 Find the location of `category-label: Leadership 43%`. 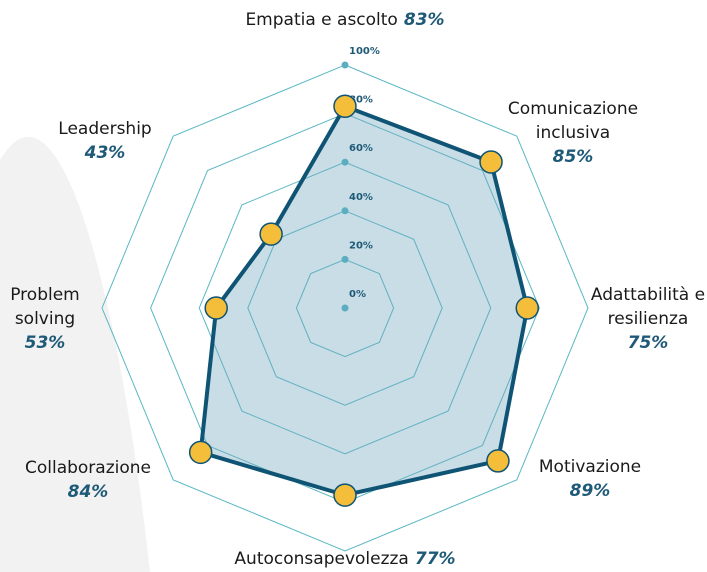

category-label: Leadership 43% is located at coordinates (105, 141).